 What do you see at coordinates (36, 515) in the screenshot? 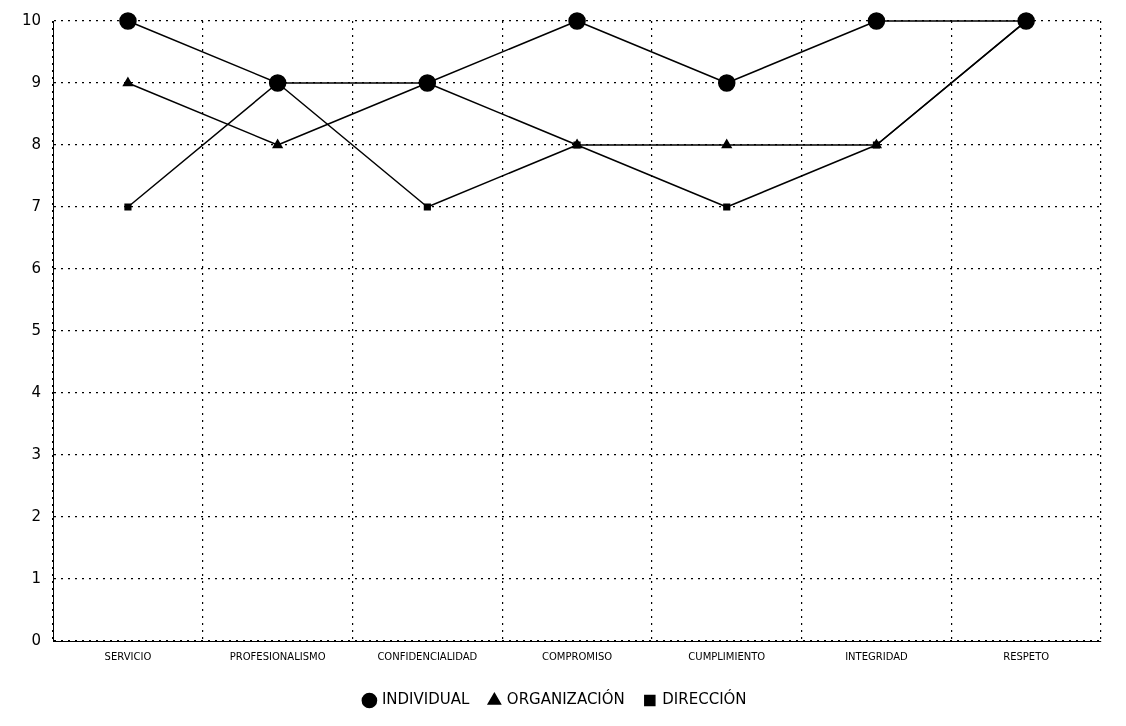
I see `y-tick-label: 2` at bounding box center [36, 515].